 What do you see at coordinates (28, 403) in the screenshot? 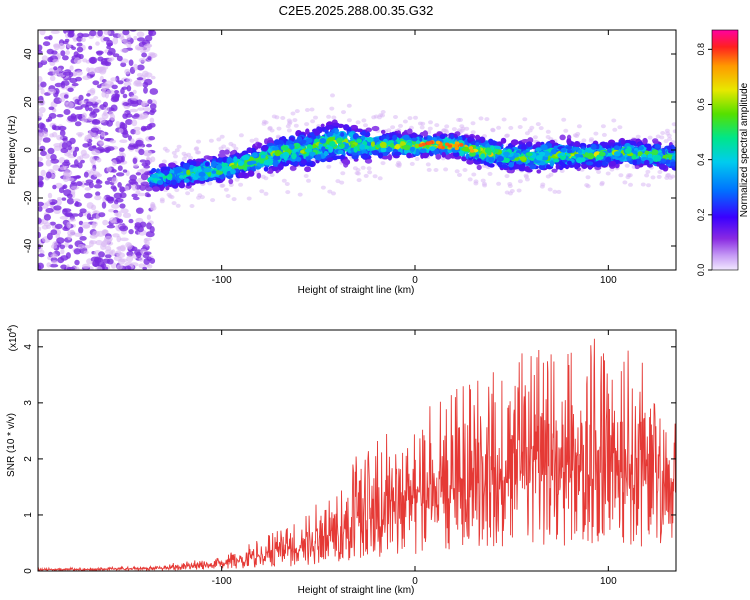
I see `y-tick-label: 3` at bounding box center [28, 403].